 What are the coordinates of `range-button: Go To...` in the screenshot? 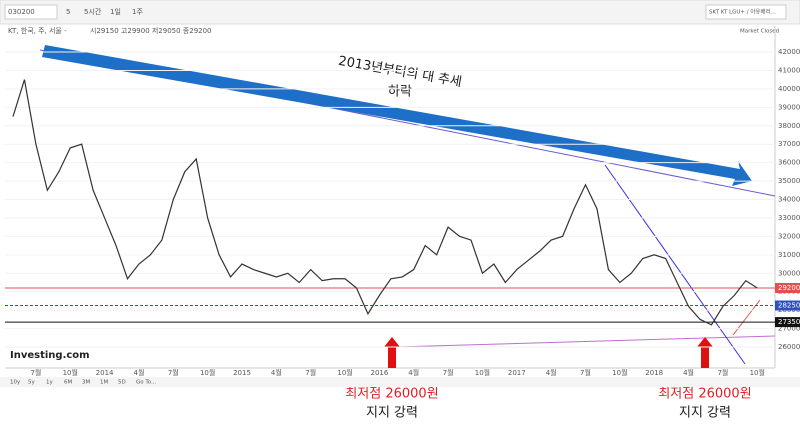 It's located at (146, 383).